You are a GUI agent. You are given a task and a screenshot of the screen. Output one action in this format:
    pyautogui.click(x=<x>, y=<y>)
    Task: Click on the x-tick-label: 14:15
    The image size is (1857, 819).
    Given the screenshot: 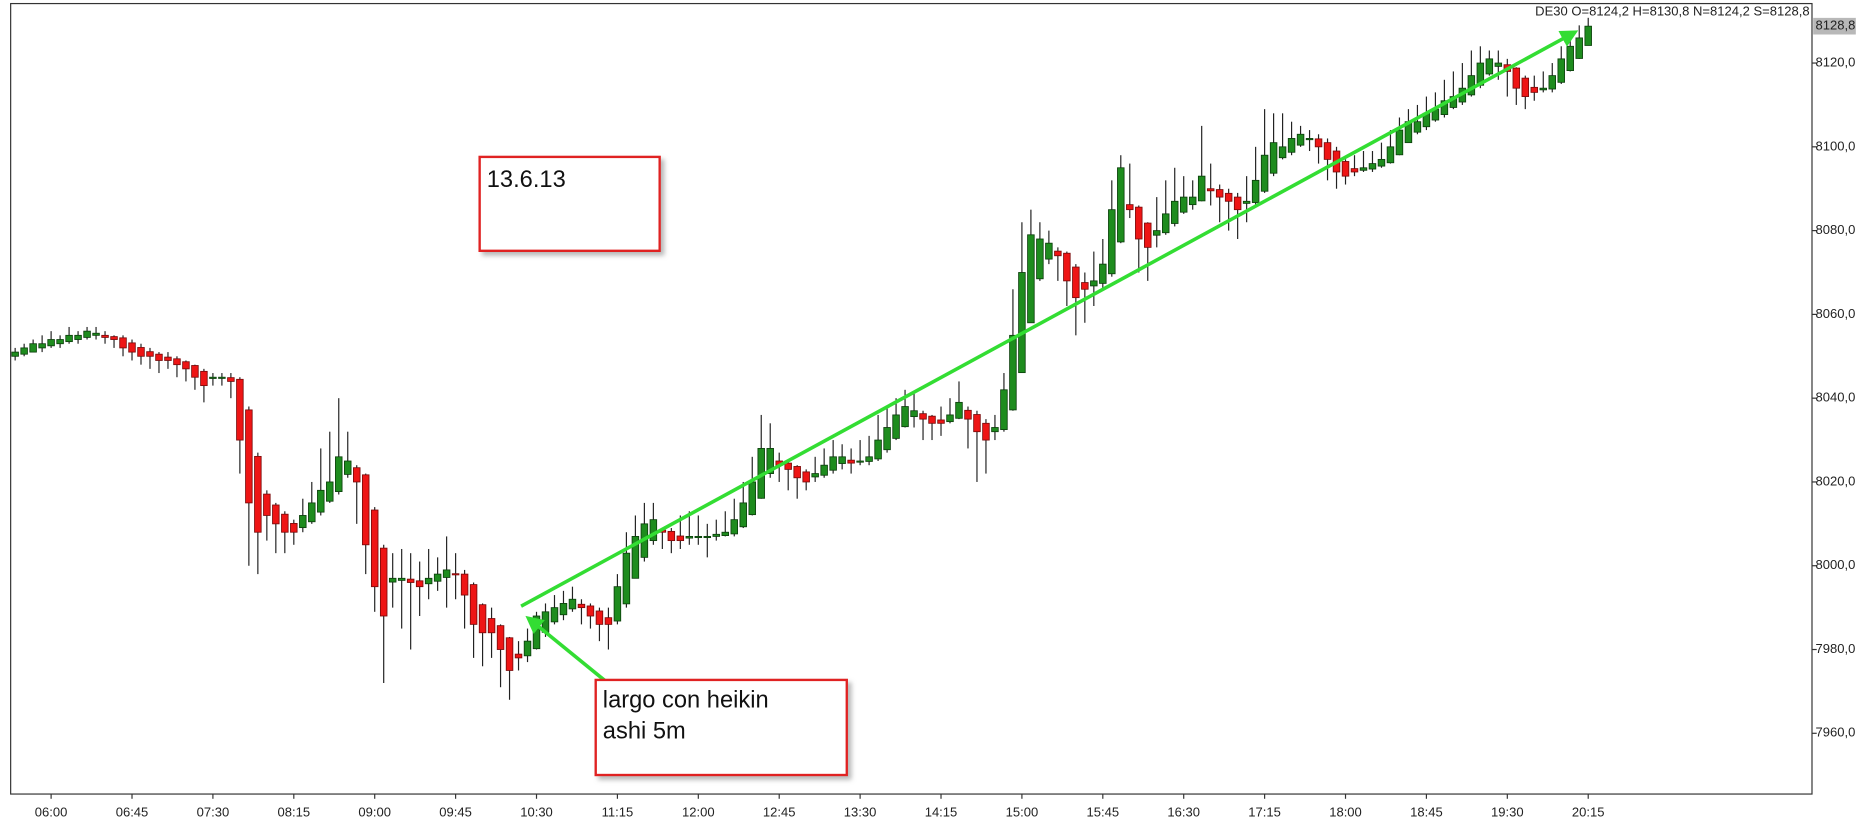 What is the action you would take?
    pyautogui.click(x=941, y=811)
    